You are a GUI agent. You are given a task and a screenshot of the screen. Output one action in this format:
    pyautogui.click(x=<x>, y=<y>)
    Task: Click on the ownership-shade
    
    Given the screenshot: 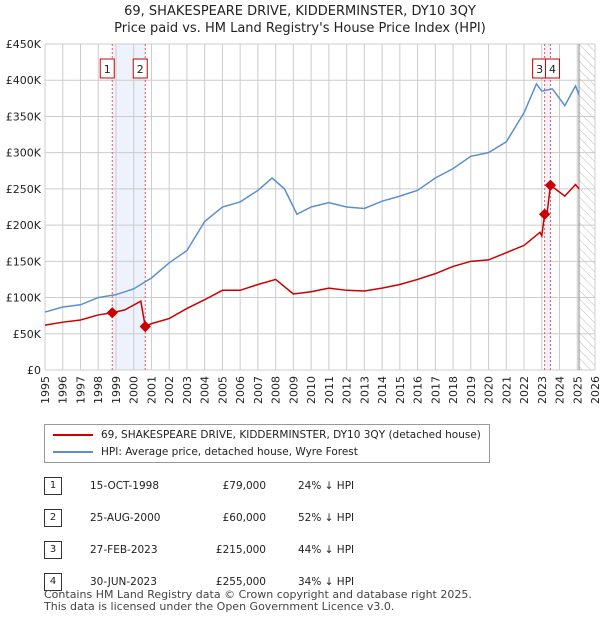 What is the action you would take?
    pyautogui.click(x=129, y=207)
    